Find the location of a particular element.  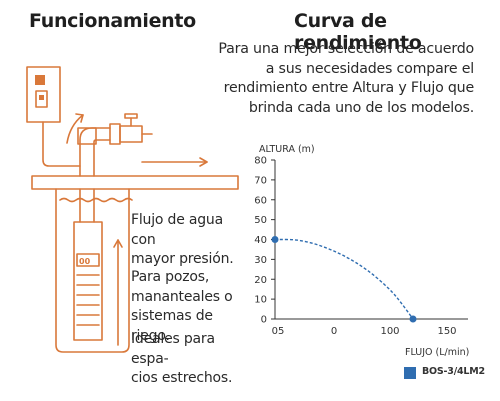

x-axis-title: FLUJO (L/min) is located at coordinates (437, 352).